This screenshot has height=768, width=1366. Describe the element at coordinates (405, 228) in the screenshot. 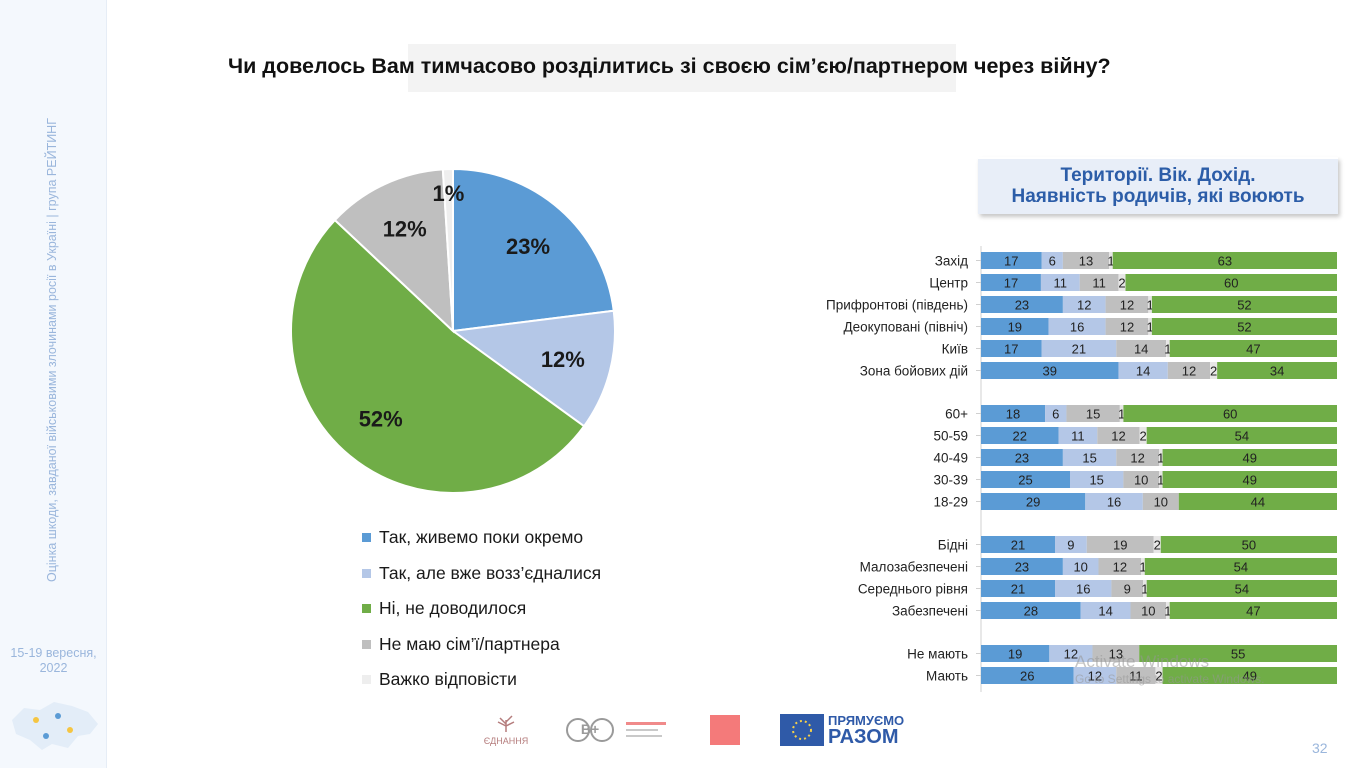

I see `pie-data-label: 12%` at that location.